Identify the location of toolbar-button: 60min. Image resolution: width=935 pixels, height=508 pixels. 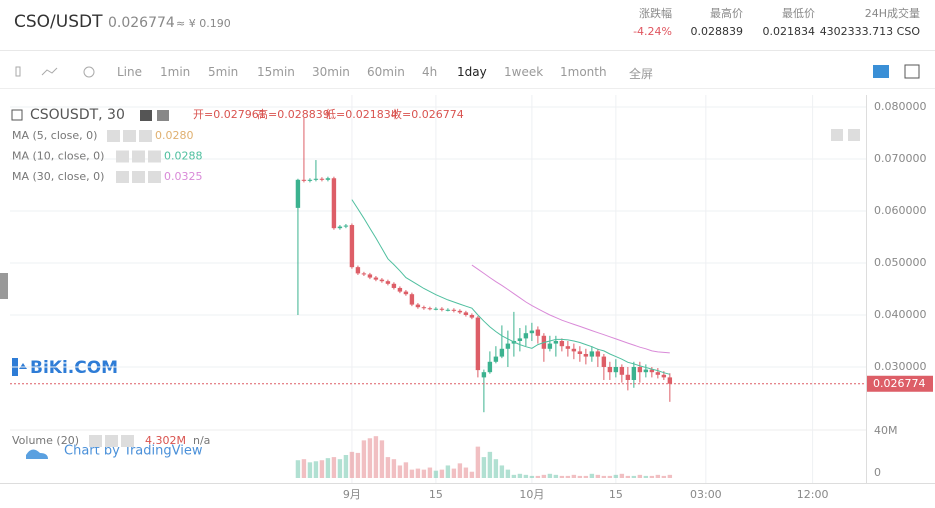
(386, 72).